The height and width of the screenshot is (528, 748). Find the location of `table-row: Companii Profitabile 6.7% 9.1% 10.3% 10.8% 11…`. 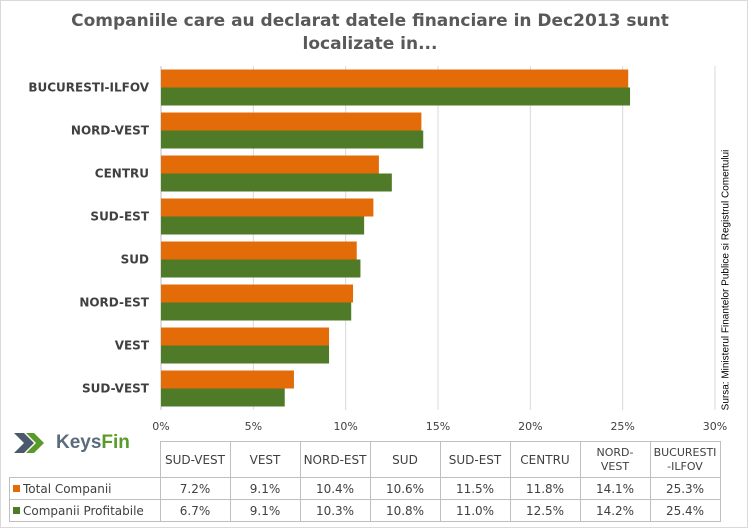

table-row: Companii Profitabile 6.7% 9.1% 10.3% 10.8% 11… is located at coordinates (365, 510).